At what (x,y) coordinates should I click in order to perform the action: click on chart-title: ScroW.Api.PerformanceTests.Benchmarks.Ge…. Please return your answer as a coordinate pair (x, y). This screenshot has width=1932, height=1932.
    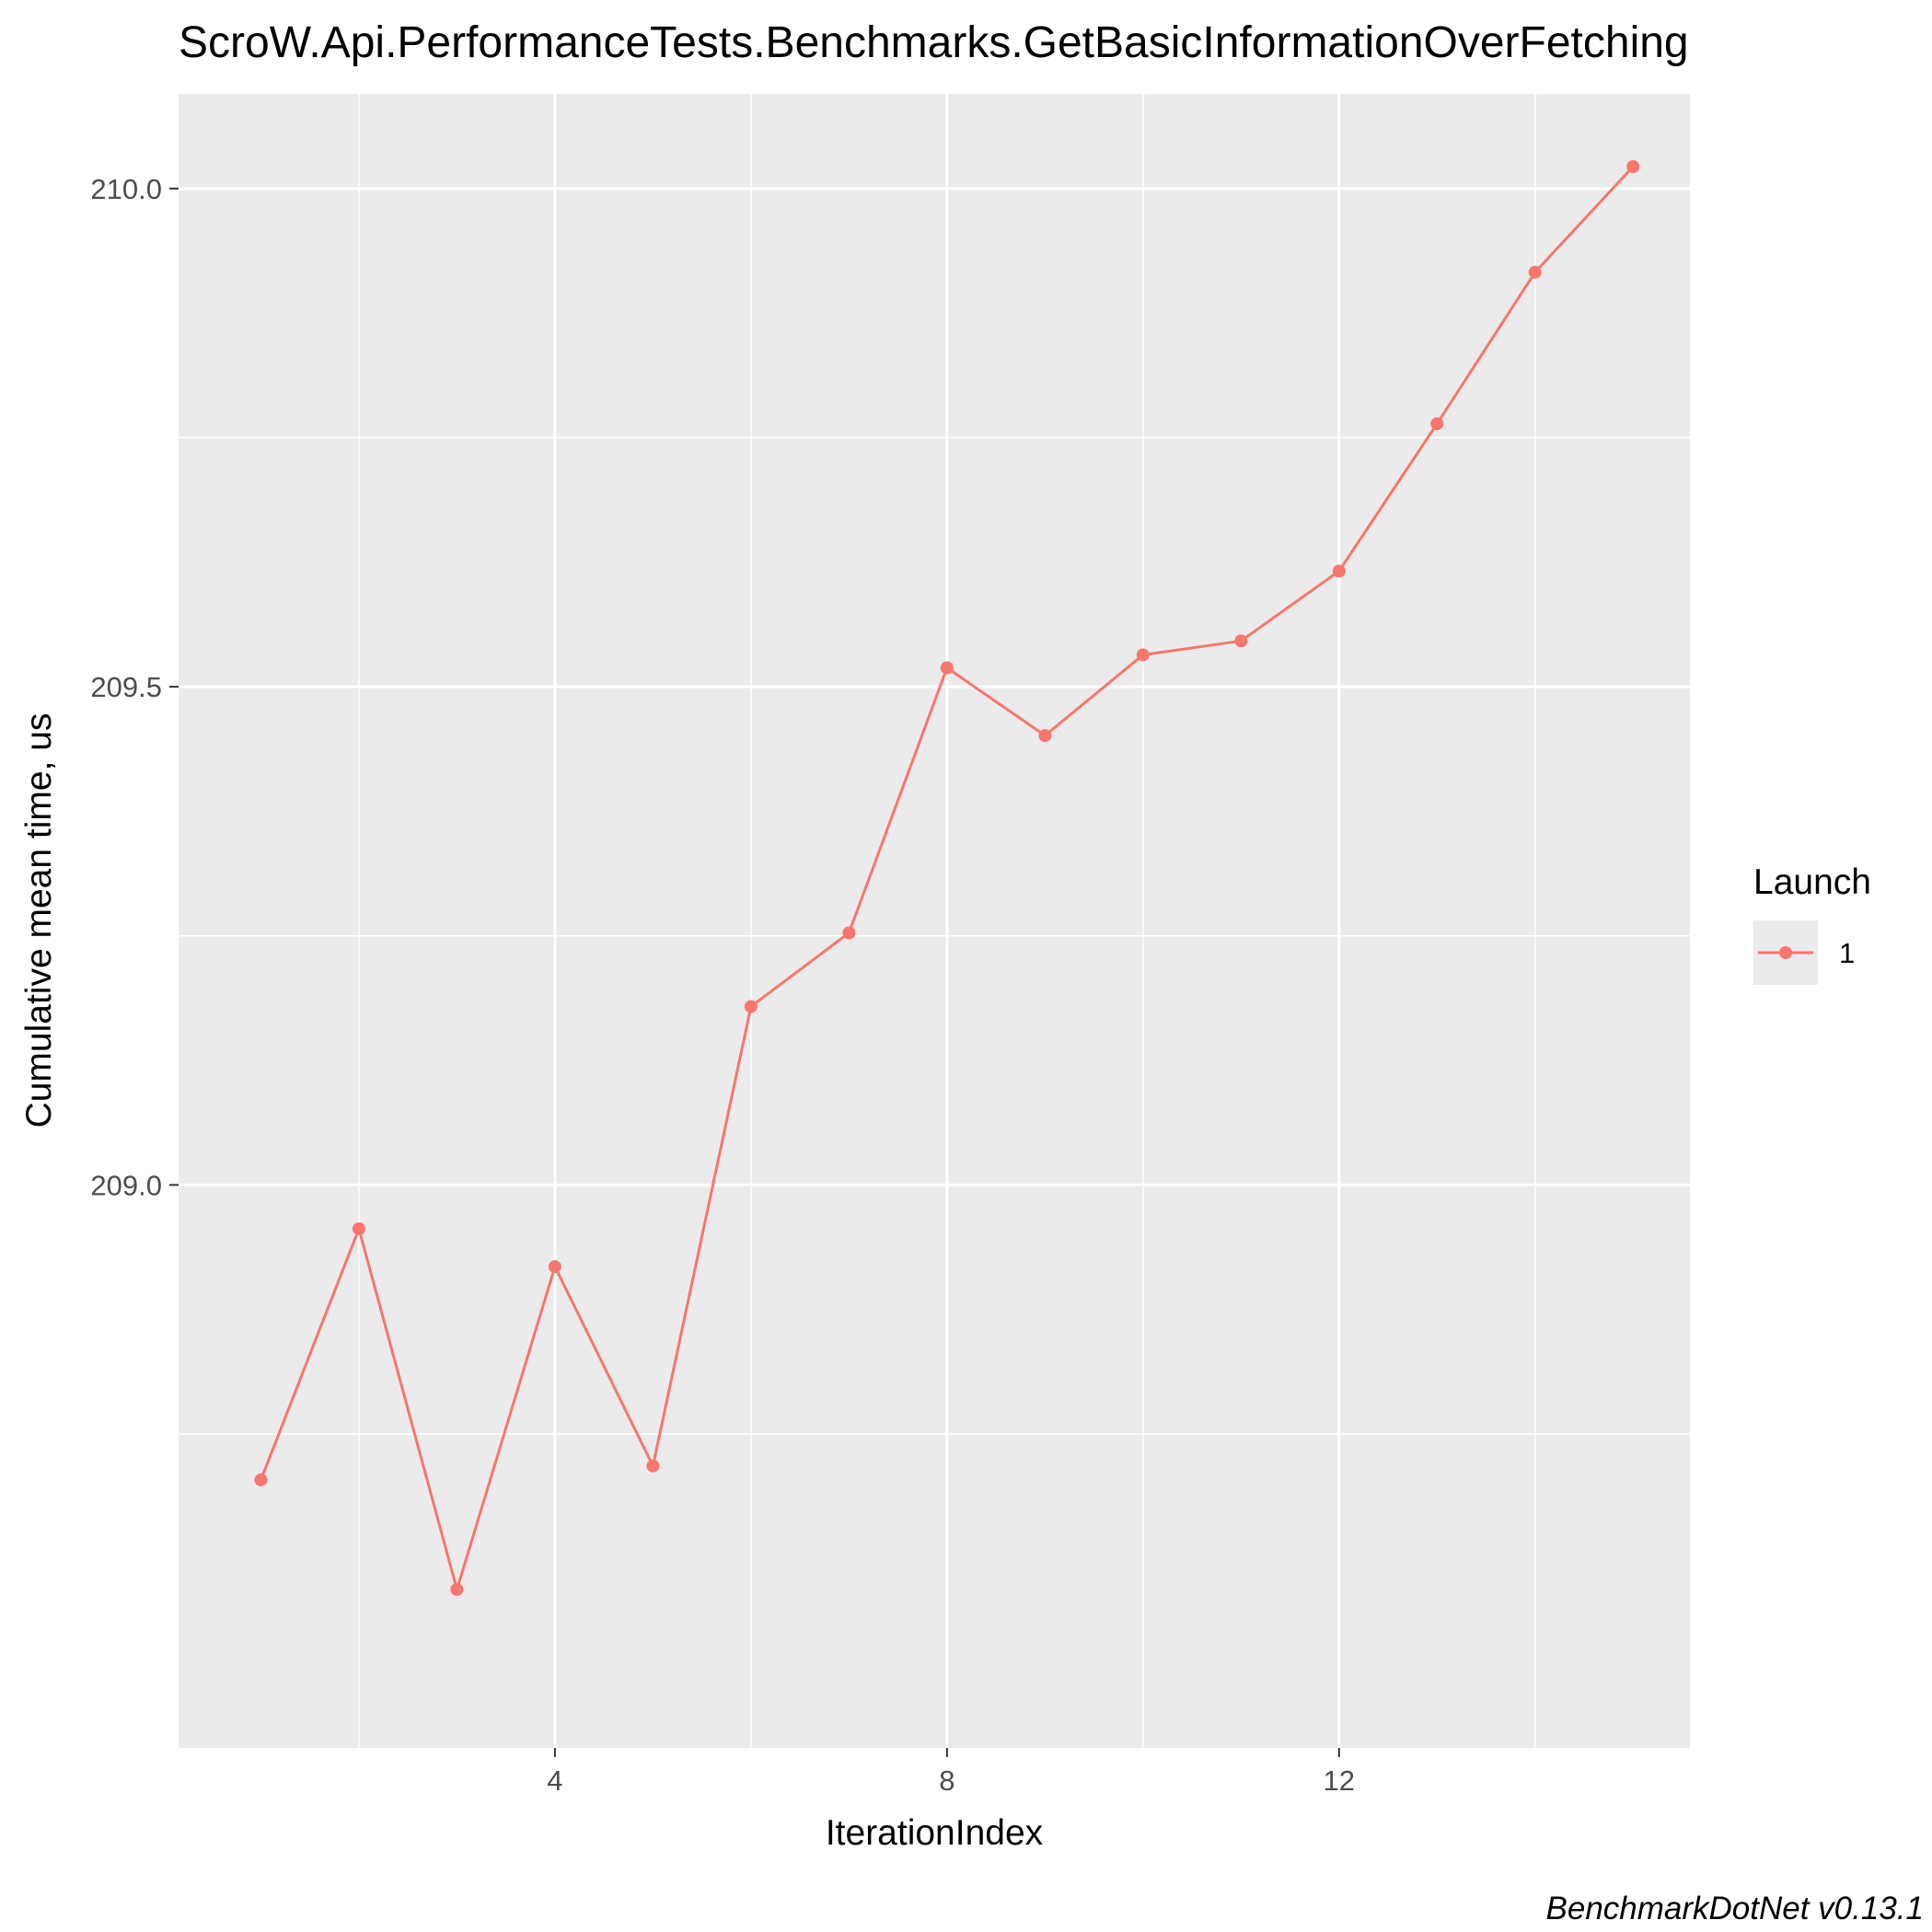
    Looking at the image, I should click on (934, 42).